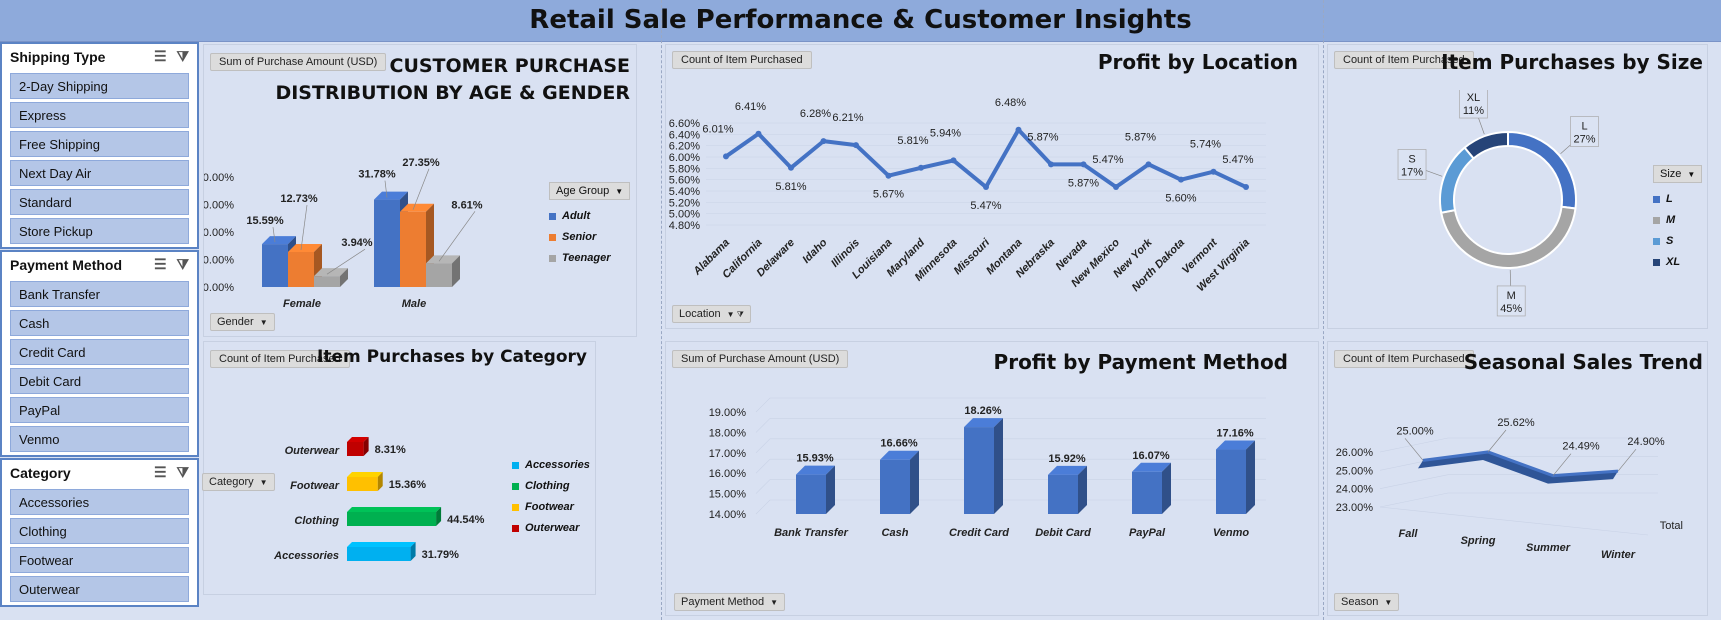 This screenshot has width=1721, height=620. I want to click on data-label: 6.21%, so click(847, 118).